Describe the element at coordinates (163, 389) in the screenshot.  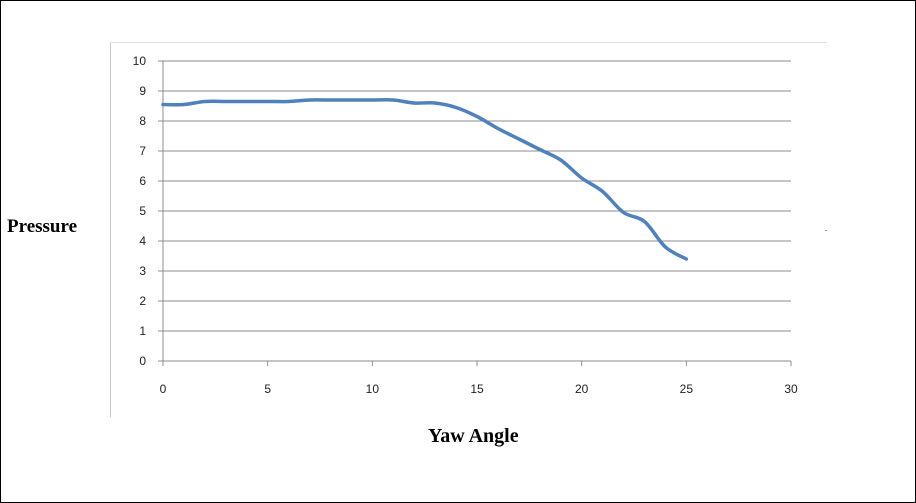
I see `x-tick-label-0: 0` at that location.